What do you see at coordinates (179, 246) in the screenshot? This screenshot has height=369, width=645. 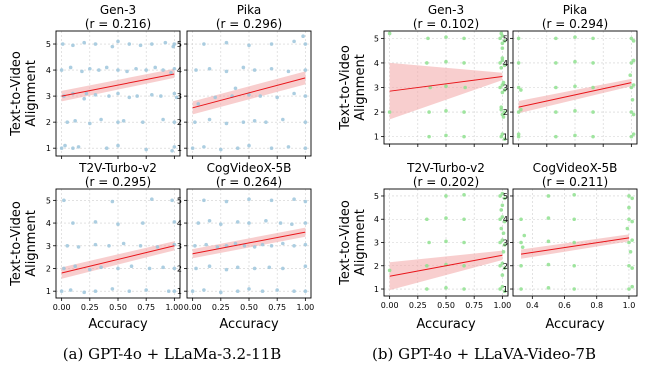 I see `y-tick-label: 3` at bounding box center [179, 246].